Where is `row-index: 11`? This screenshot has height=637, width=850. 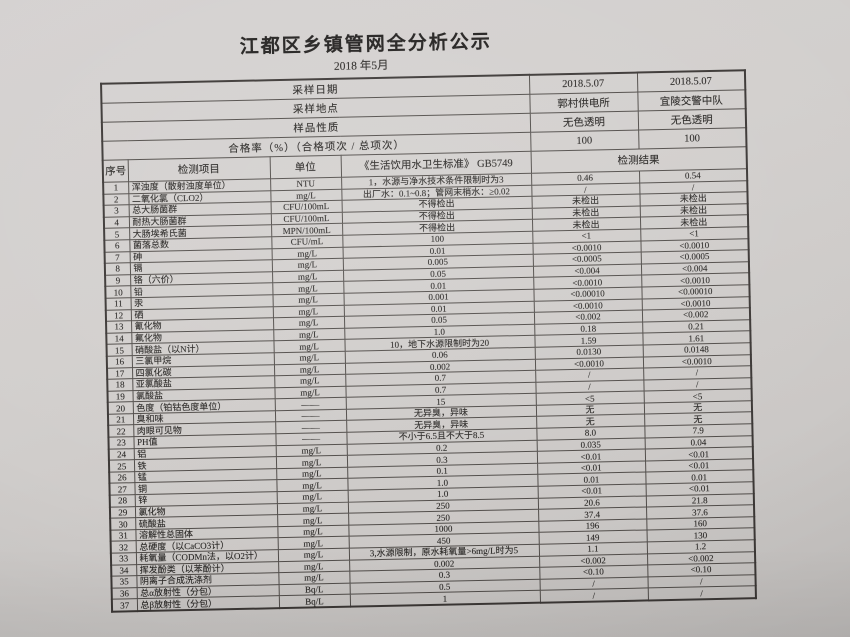 row-index: 11 is located at coordinates (118, 303).